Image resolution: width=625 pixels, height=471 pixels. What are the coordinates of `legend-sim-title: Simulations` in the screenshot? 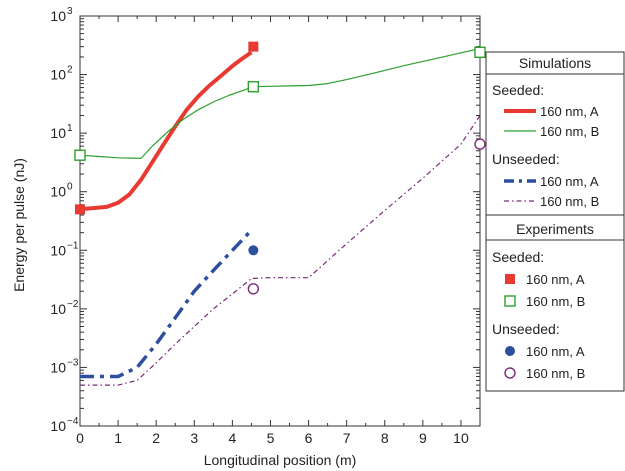 It's located at (555, 63).